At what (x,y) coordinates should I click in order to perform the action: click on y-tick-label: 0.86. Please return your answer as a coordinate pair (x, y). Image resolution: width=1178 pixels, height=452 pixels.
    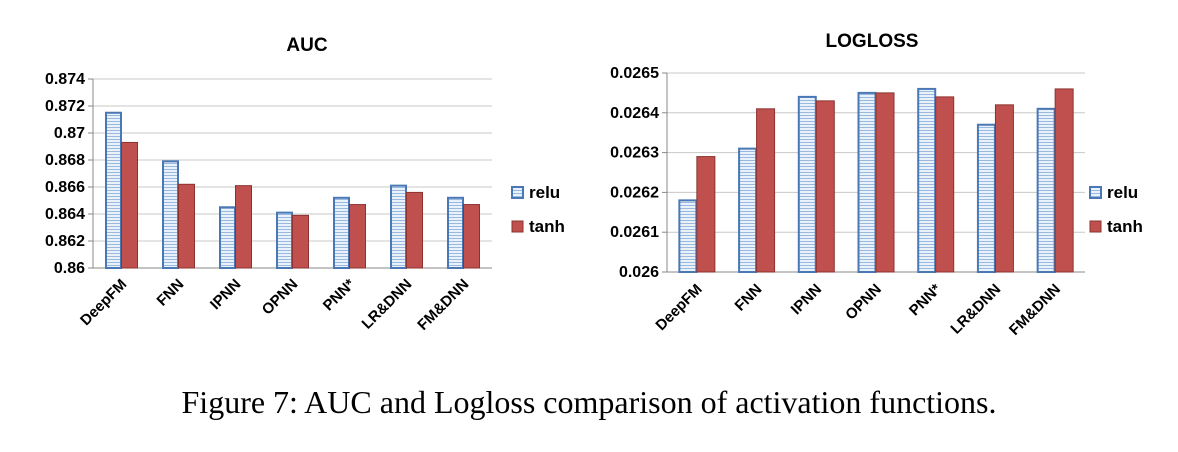
    Looking at the image, I should click on (69, 268).